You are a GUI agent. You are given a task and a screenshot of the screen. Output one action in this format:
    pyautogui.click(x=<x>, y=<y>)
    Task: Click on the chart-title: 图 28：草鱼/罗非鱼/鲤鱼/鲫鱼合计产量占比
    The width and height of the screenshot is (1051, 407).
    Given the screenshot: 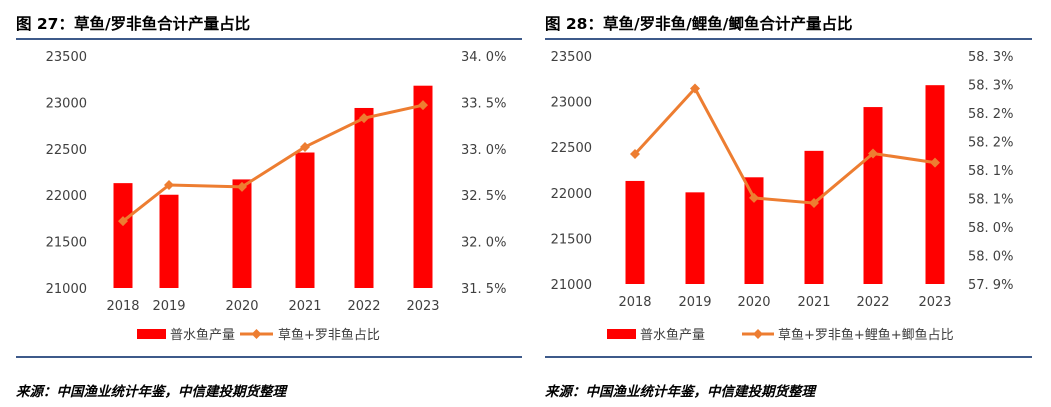 What is the action you would take?
    pyautogui.click(x=699, y=24)
    